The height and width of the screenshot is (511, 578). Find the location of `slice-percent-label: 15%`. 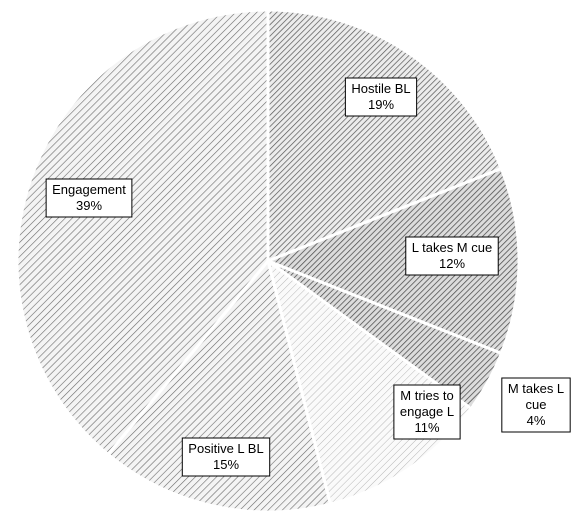

slice-percent-label: 15% is located at coordinates (226, 464).